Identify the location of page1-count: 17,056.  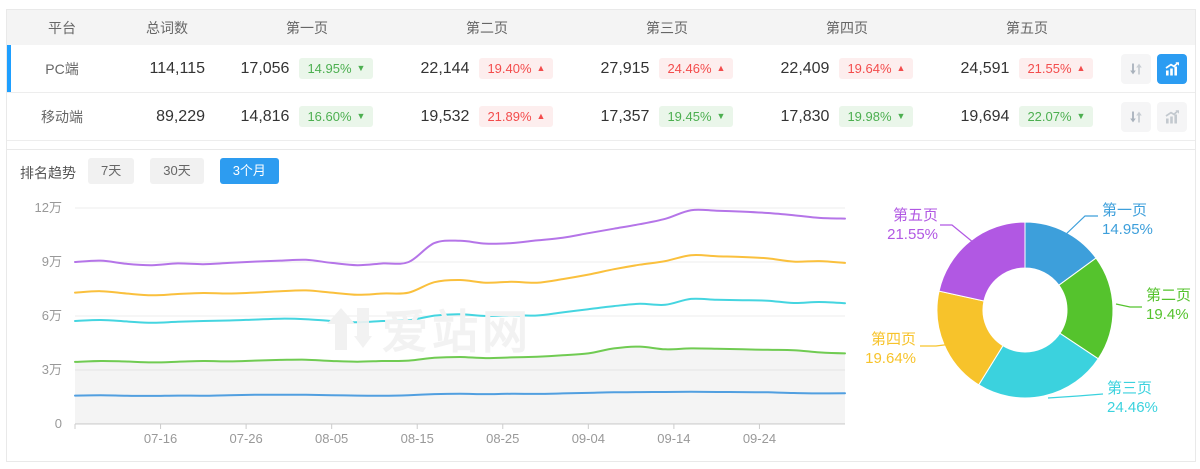
(265, 68).